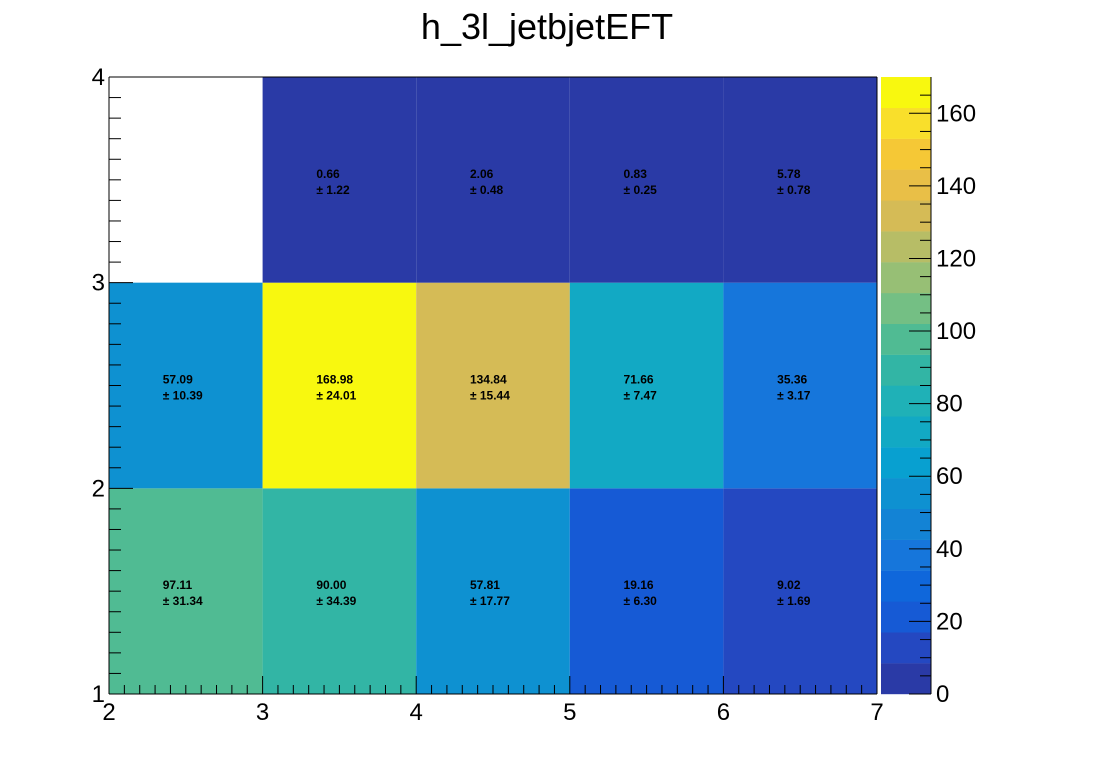 This screenshot has height=772, width=1096. I want to click on cell-value-label-4: 9.02, so click(789, 585).